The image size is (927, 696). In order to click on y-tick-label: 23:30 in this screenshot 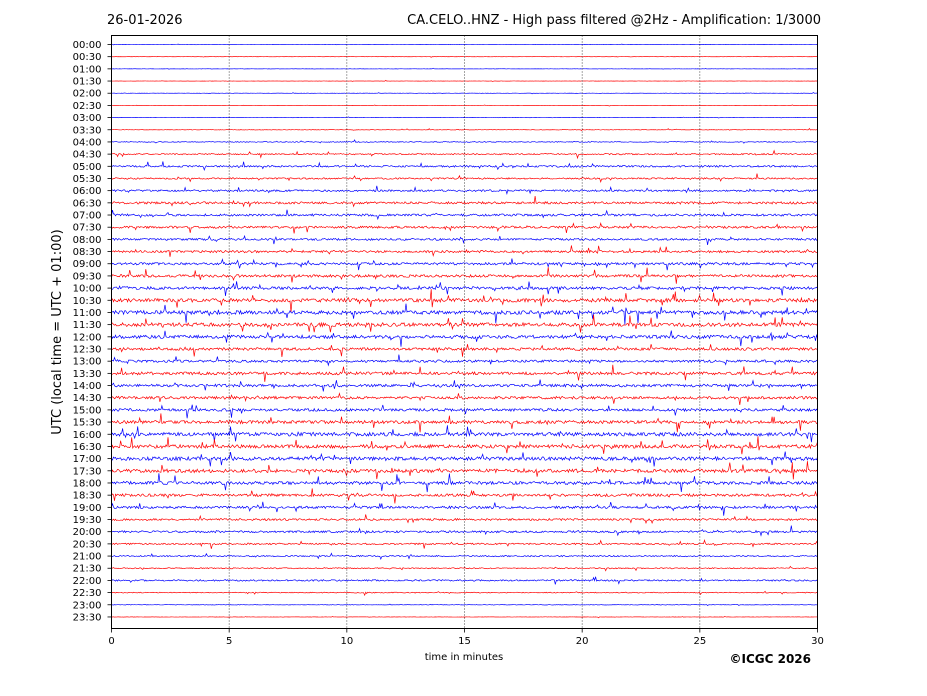, I will do `click(87, 617)`.